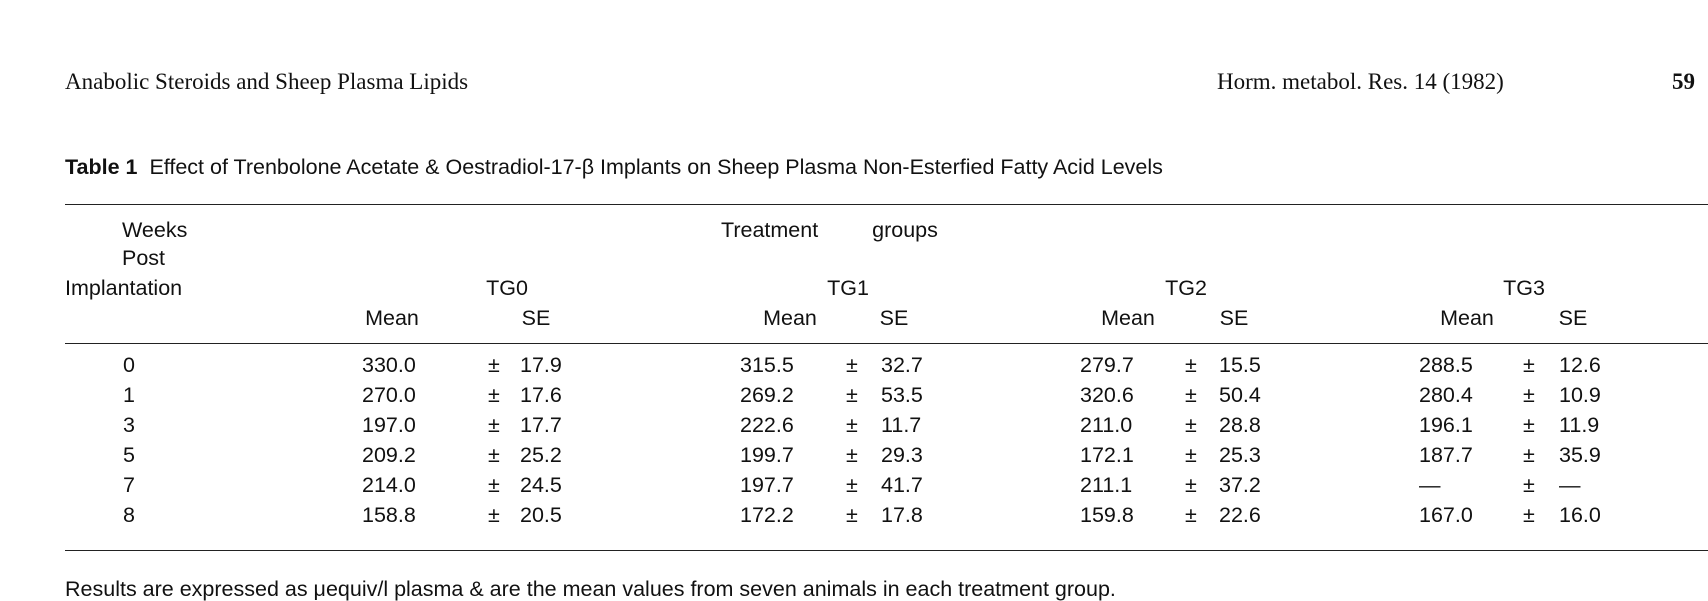  Describe the element at coordinates (1580, 365) in the screenshot. I see `se-cell: 12.6` at that location.